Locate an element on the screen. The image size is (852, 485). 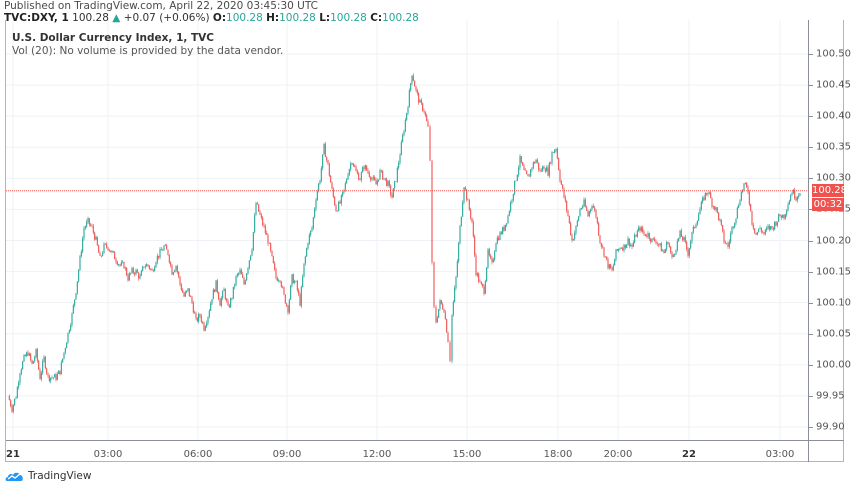
last-price: 100.28 is located at coordinates (90, 18).